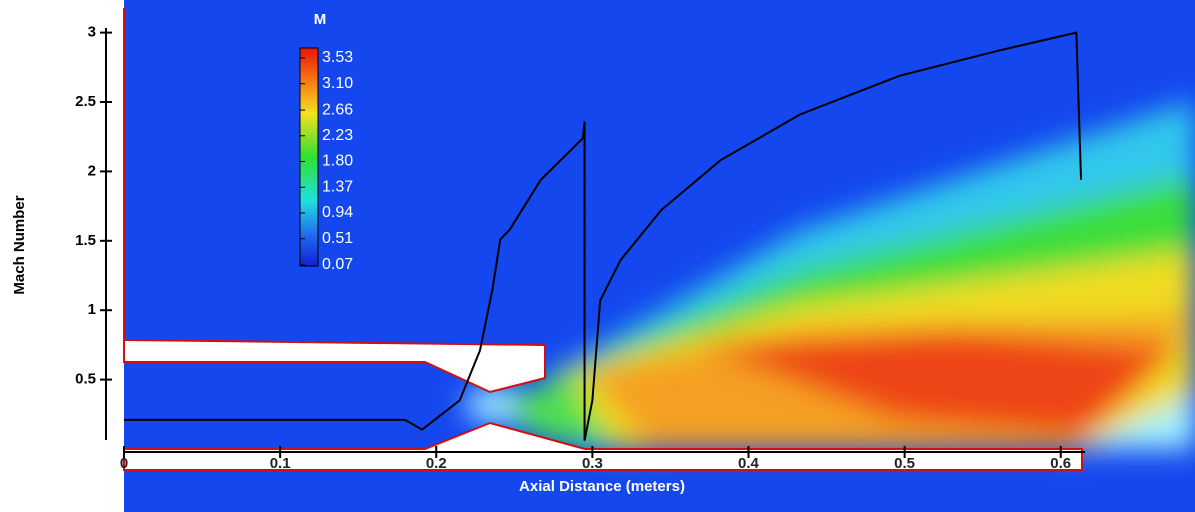  Describe the element at coordinates (92, 170) in the screenshot. I see `y-tick-label: 2` at that location.